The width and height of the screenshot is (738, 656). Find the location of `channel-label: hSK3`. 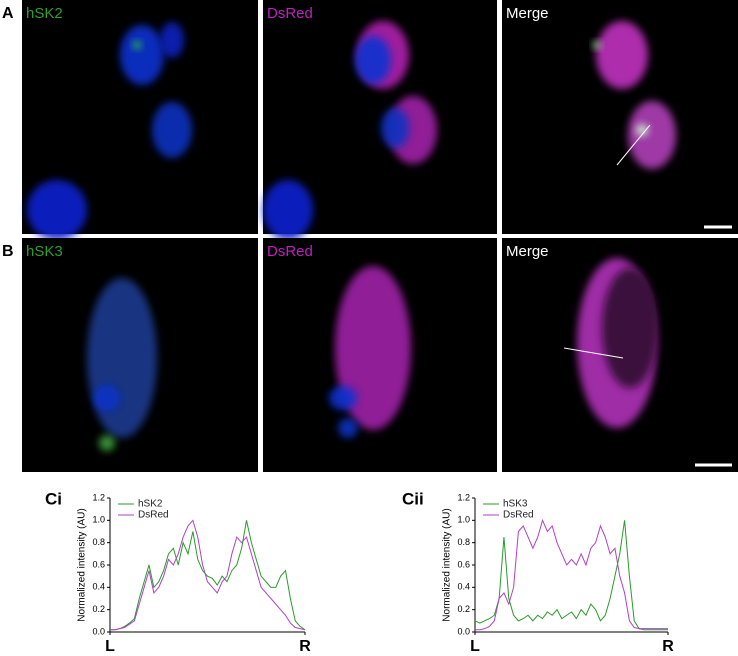

channel-label: hSK3 is located at coordinates (44, 251).